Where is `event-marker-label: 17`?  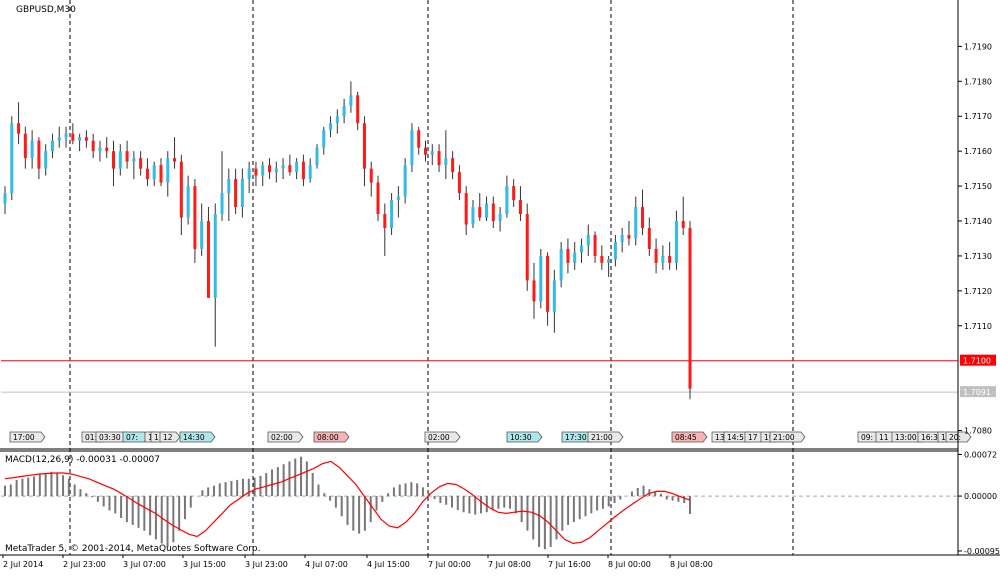
event-marker-label: 17 is located at coordinates (753, 437).